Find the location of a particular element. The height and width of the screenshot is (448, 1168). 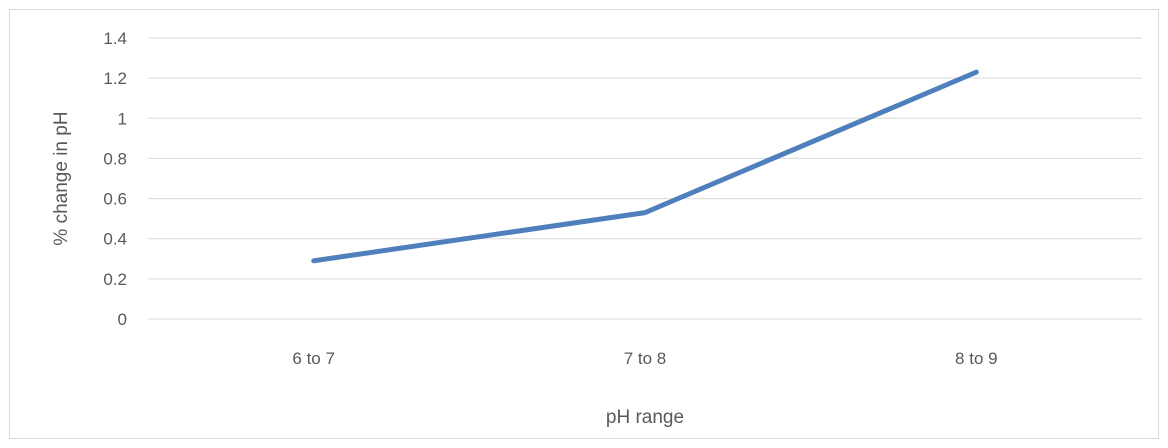

y-tick-labels: 0 0.2 0.4 0.6 0.8 1 1.2 1.4 is located at coordinates (115, 179).